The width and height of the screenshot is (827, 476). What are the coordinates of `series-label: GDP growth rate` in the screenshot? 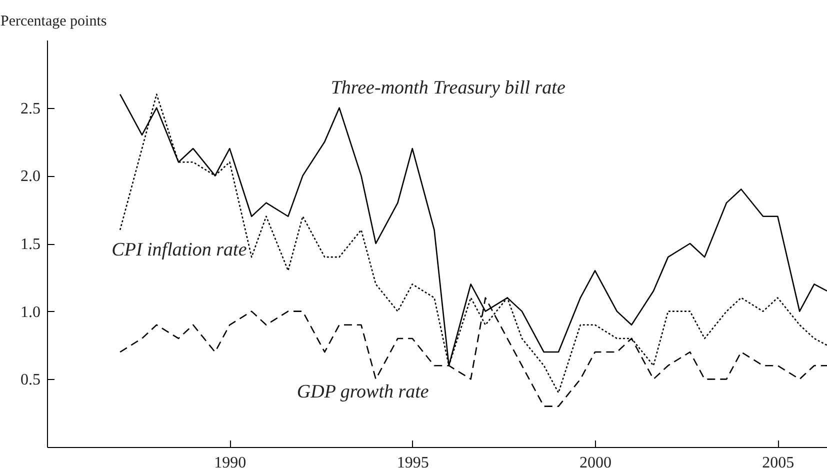 It's located at (362, 391).